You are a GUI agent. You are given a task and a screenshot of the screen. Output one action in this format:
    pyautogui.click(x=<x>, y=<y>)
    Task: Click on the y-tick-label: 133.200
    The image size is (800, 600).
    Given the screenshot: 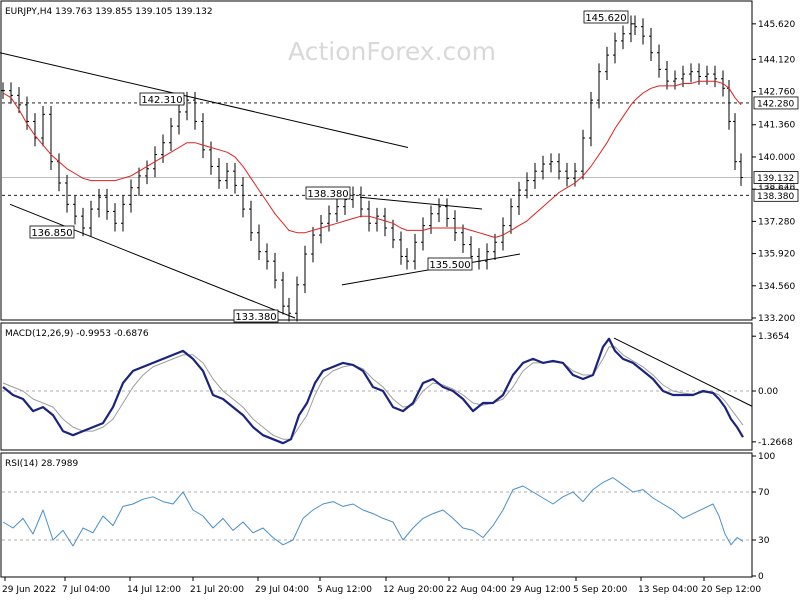 What is the action you would take?
    pyautogui.click(x=776, y=319)
    